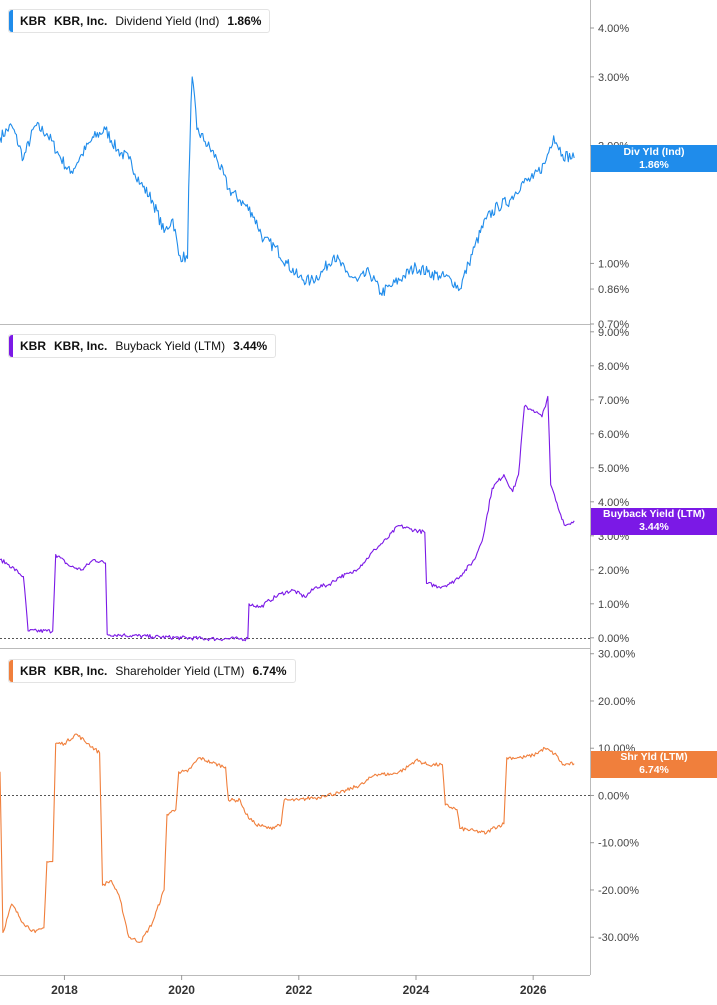 The image size is (717, 1005). Describe the element at coordinates (269, 671) in the screenshot. I see `legend-value: 6.74%` at that location.